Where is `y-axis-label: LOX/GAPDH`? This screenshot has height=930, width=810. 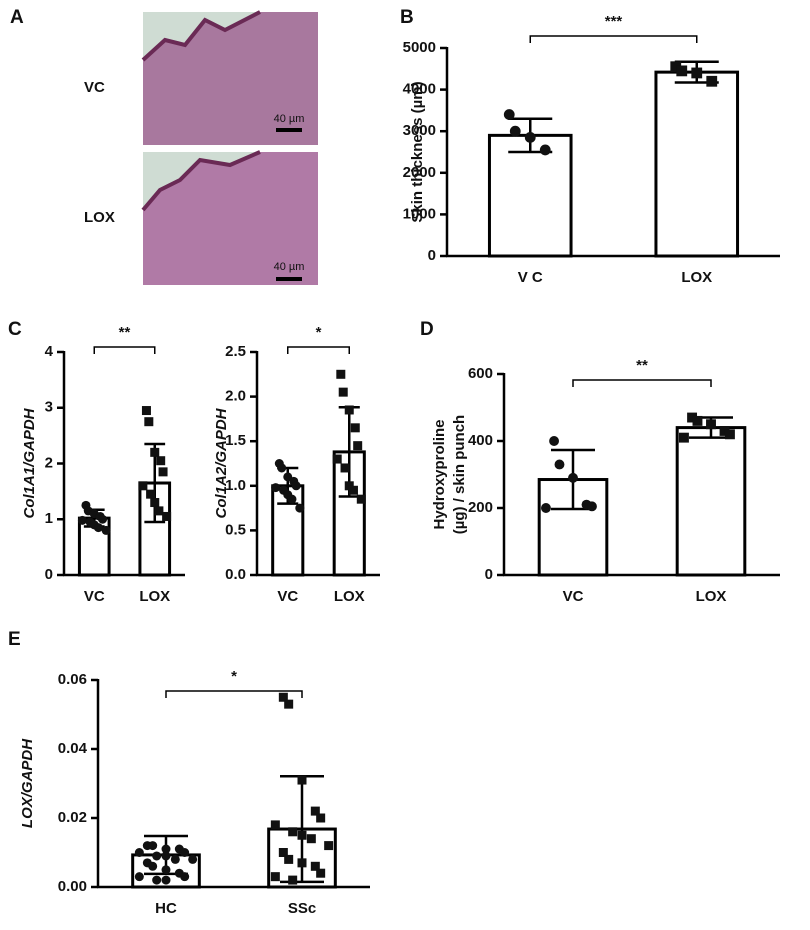 y-axis-label: LOX/GAPDH is located at coordinates (27, 783).